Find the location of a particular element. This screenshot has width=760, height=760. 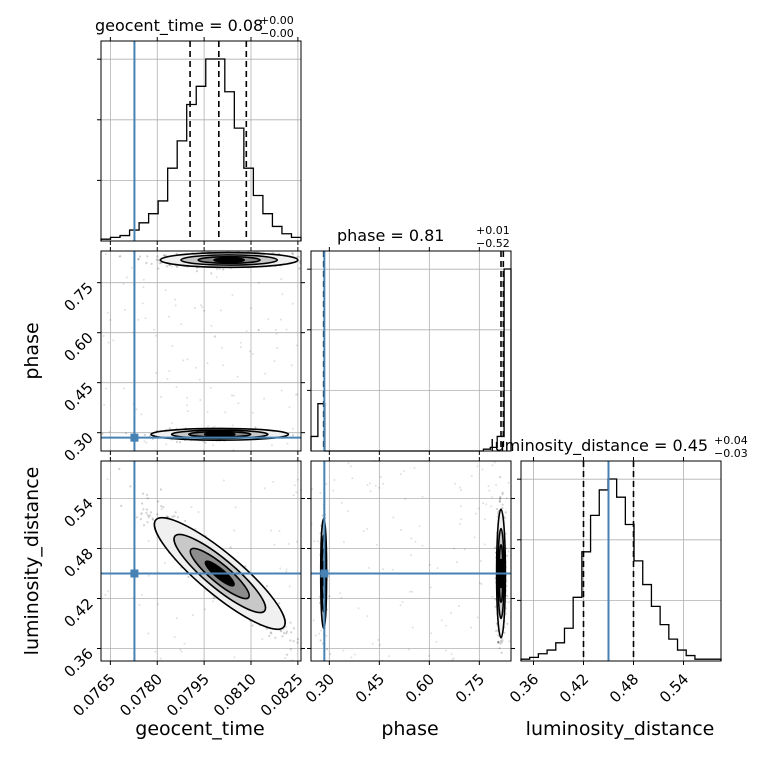

title-phase: phase = 0.81 +0.01 −0.52 is located at coordinates (423, 237).